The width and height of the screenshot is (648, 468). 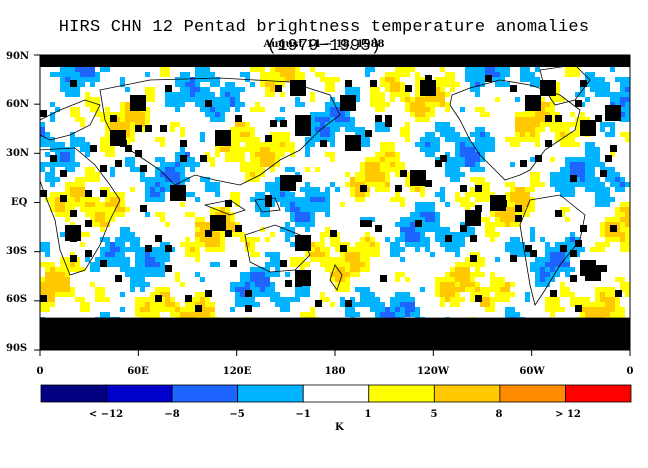 I want to click on colorbar-label-3: −5, so click(x=237, y=414).